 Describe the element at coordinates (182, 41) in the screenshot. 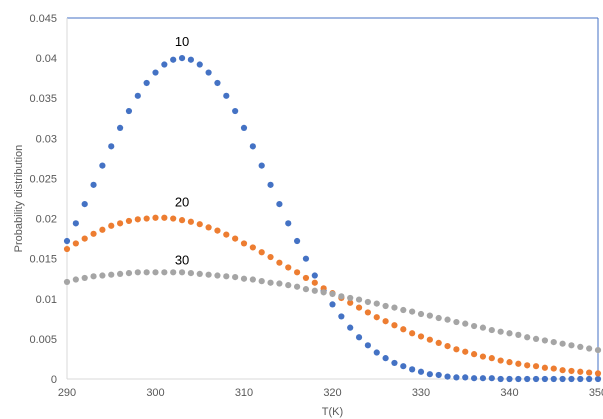

I see `series-label-10: 10` at that location.